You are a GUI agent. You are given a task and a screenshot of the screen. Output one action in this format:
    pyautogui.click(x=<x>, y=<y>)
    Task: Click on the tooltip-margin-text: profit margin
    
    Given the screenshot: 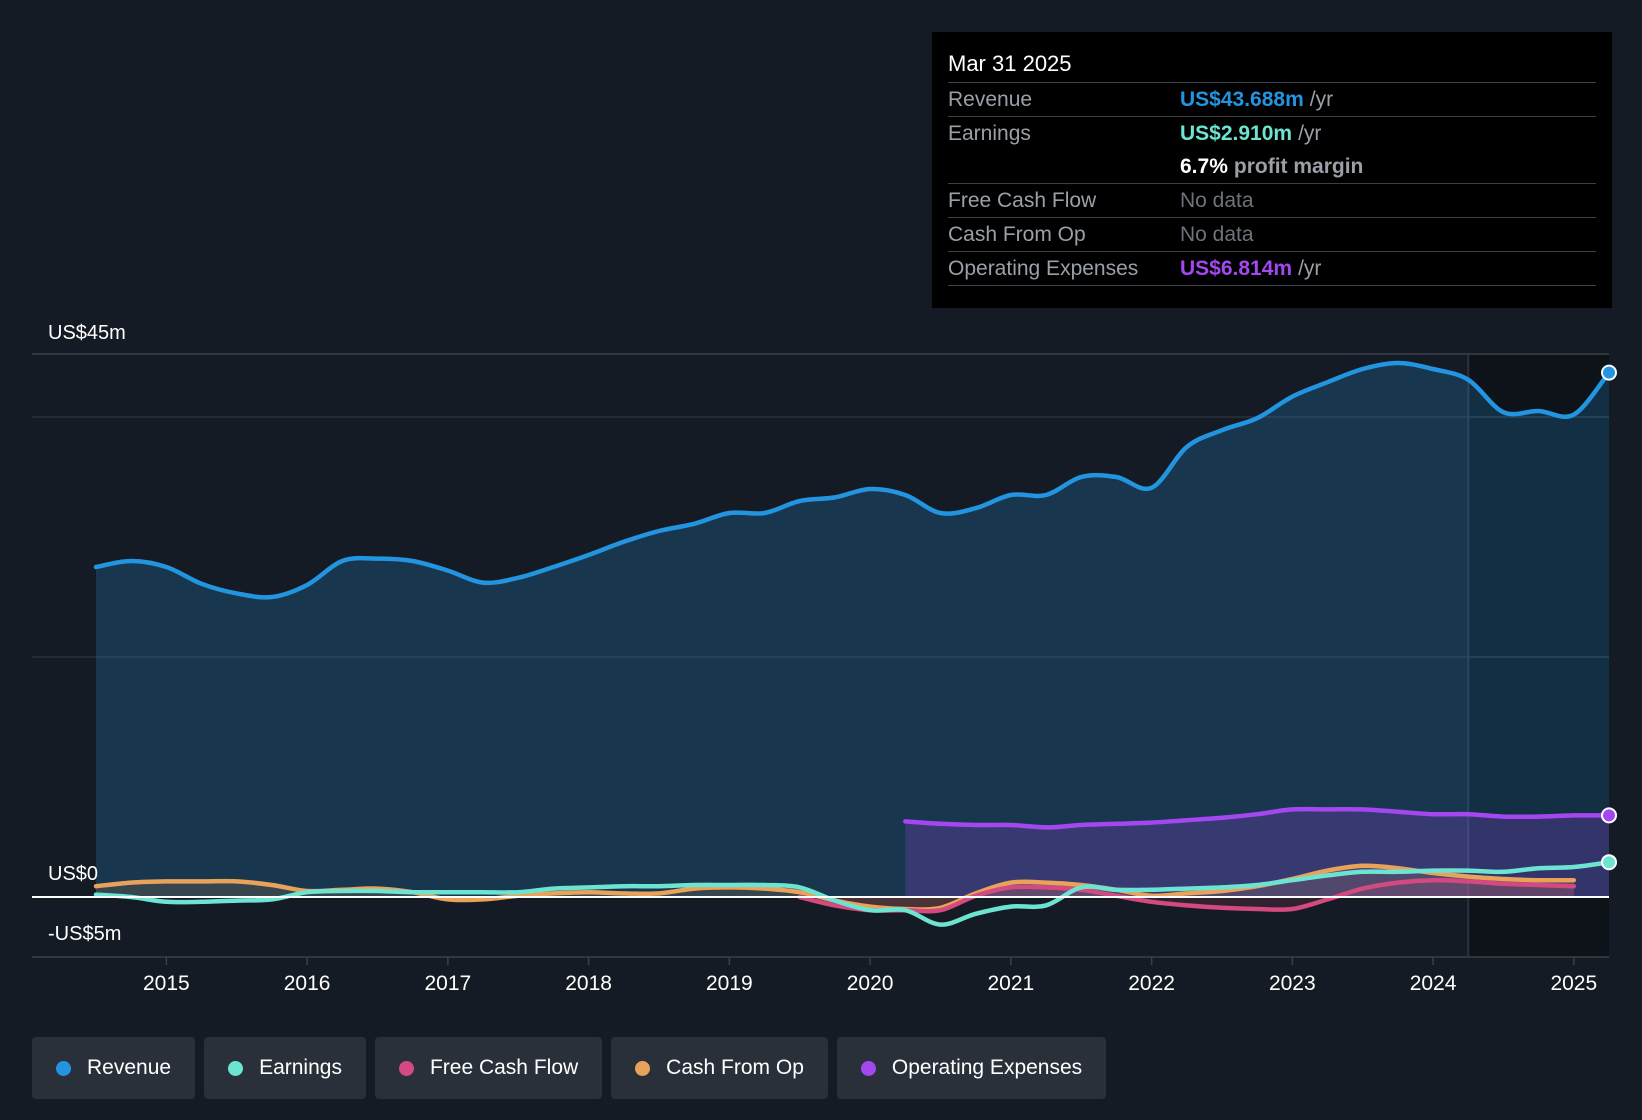 What is the action you would take?
    pyautogui.click(x=1298, y=166)
    